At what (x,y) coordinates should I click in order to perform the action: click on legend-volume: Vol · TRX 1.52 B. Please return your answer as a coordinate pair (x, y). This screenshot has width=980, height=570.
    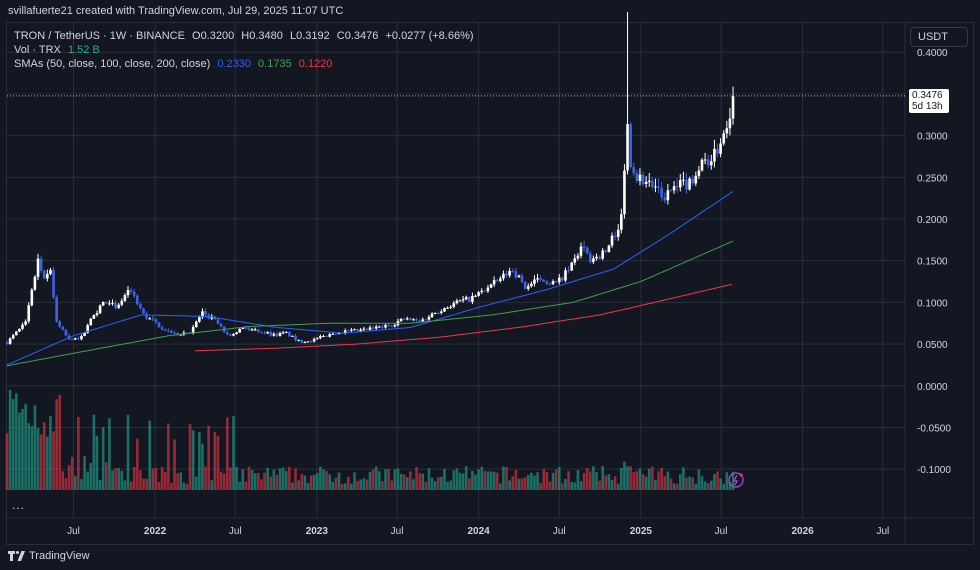
    Looking at the image, I should click on (57, 50).